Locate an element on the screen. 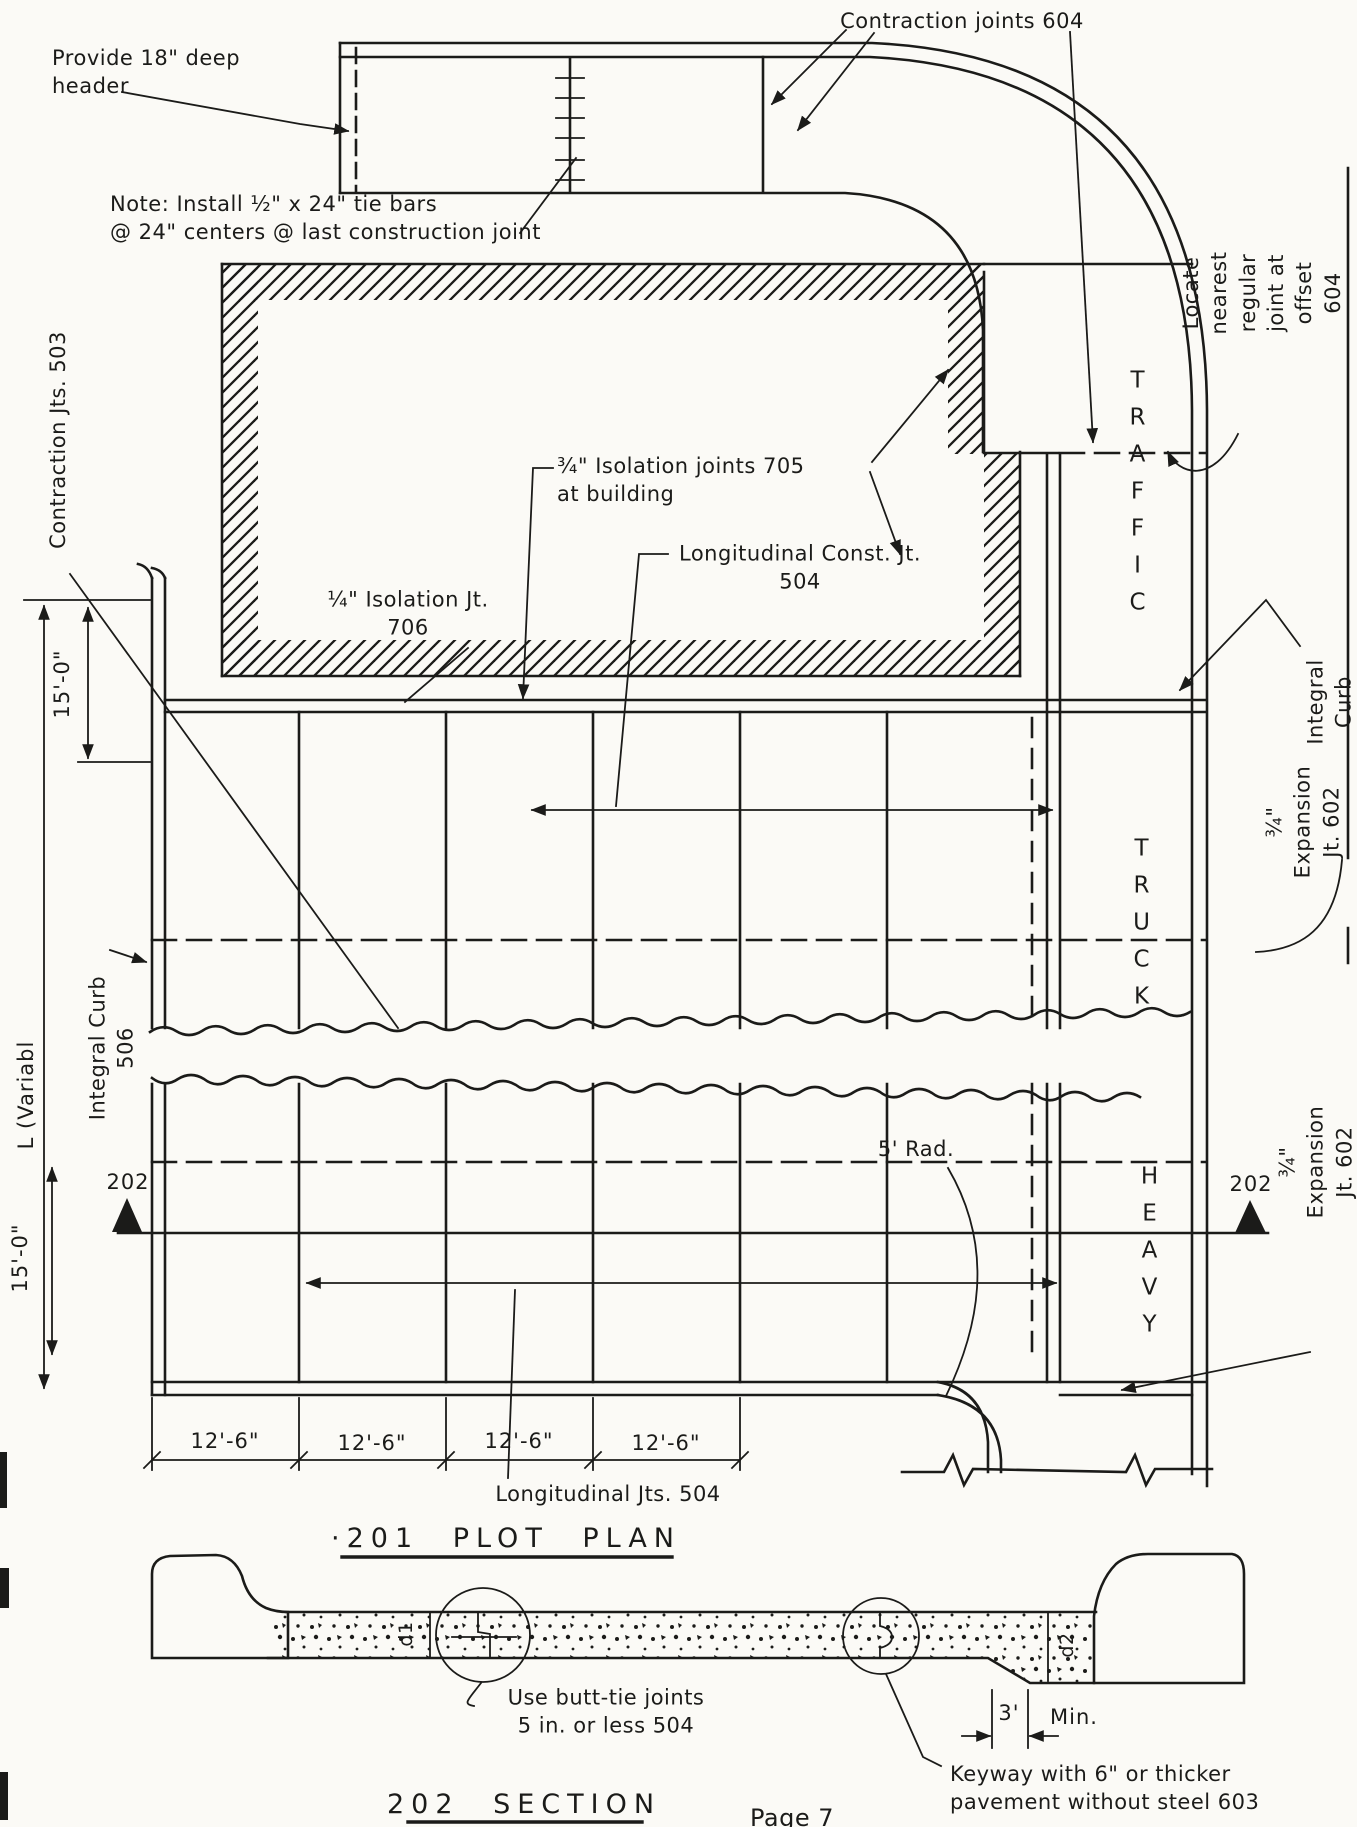 This screenshot has height=1827, width=1357. extension-lines-3min is located at coordinates (1010, 1719).